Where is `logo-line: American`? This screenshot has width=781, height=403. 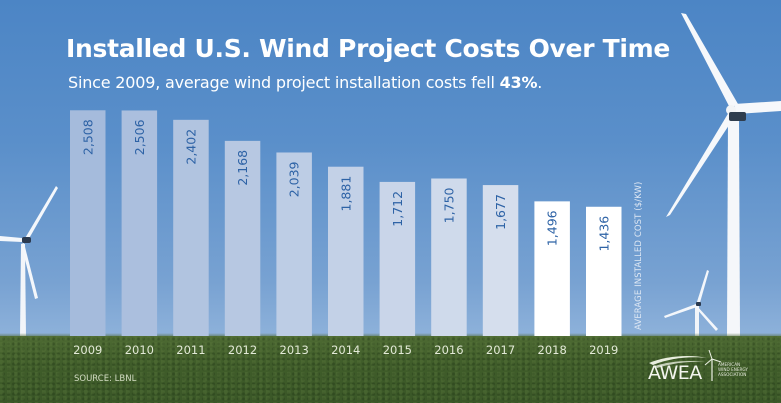
logo-line: American is located at coordinates (729, 364).